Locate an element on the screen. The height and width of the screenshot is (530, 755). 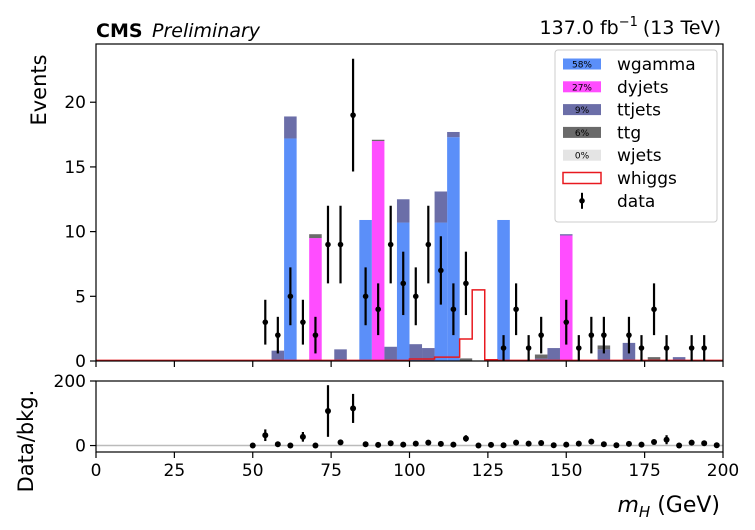
legend-fraction-wjets: 0% is located at coordinates (582, 157).